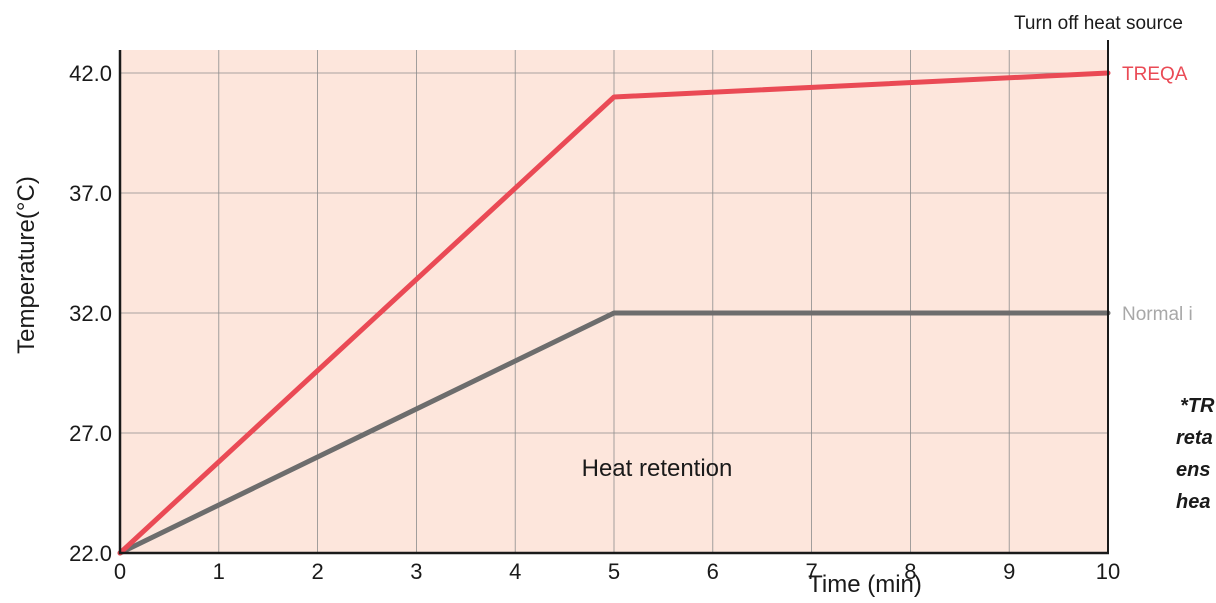 Image resolution: width=1216 pixels, height=603 pixels. Describe the element at coordinates (120, 571) in the screenshot. I see `x-tick-label: 0` at that location.